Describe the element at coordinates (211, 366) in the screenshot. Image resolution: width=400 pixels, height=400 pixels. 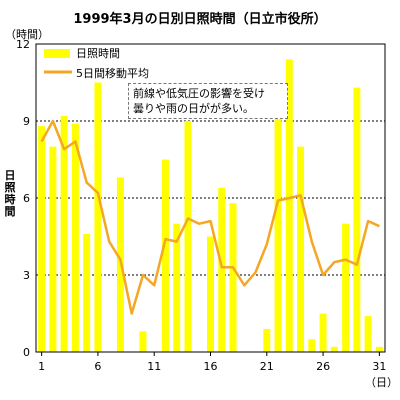
I see `x-tick-label: 16` at that location.